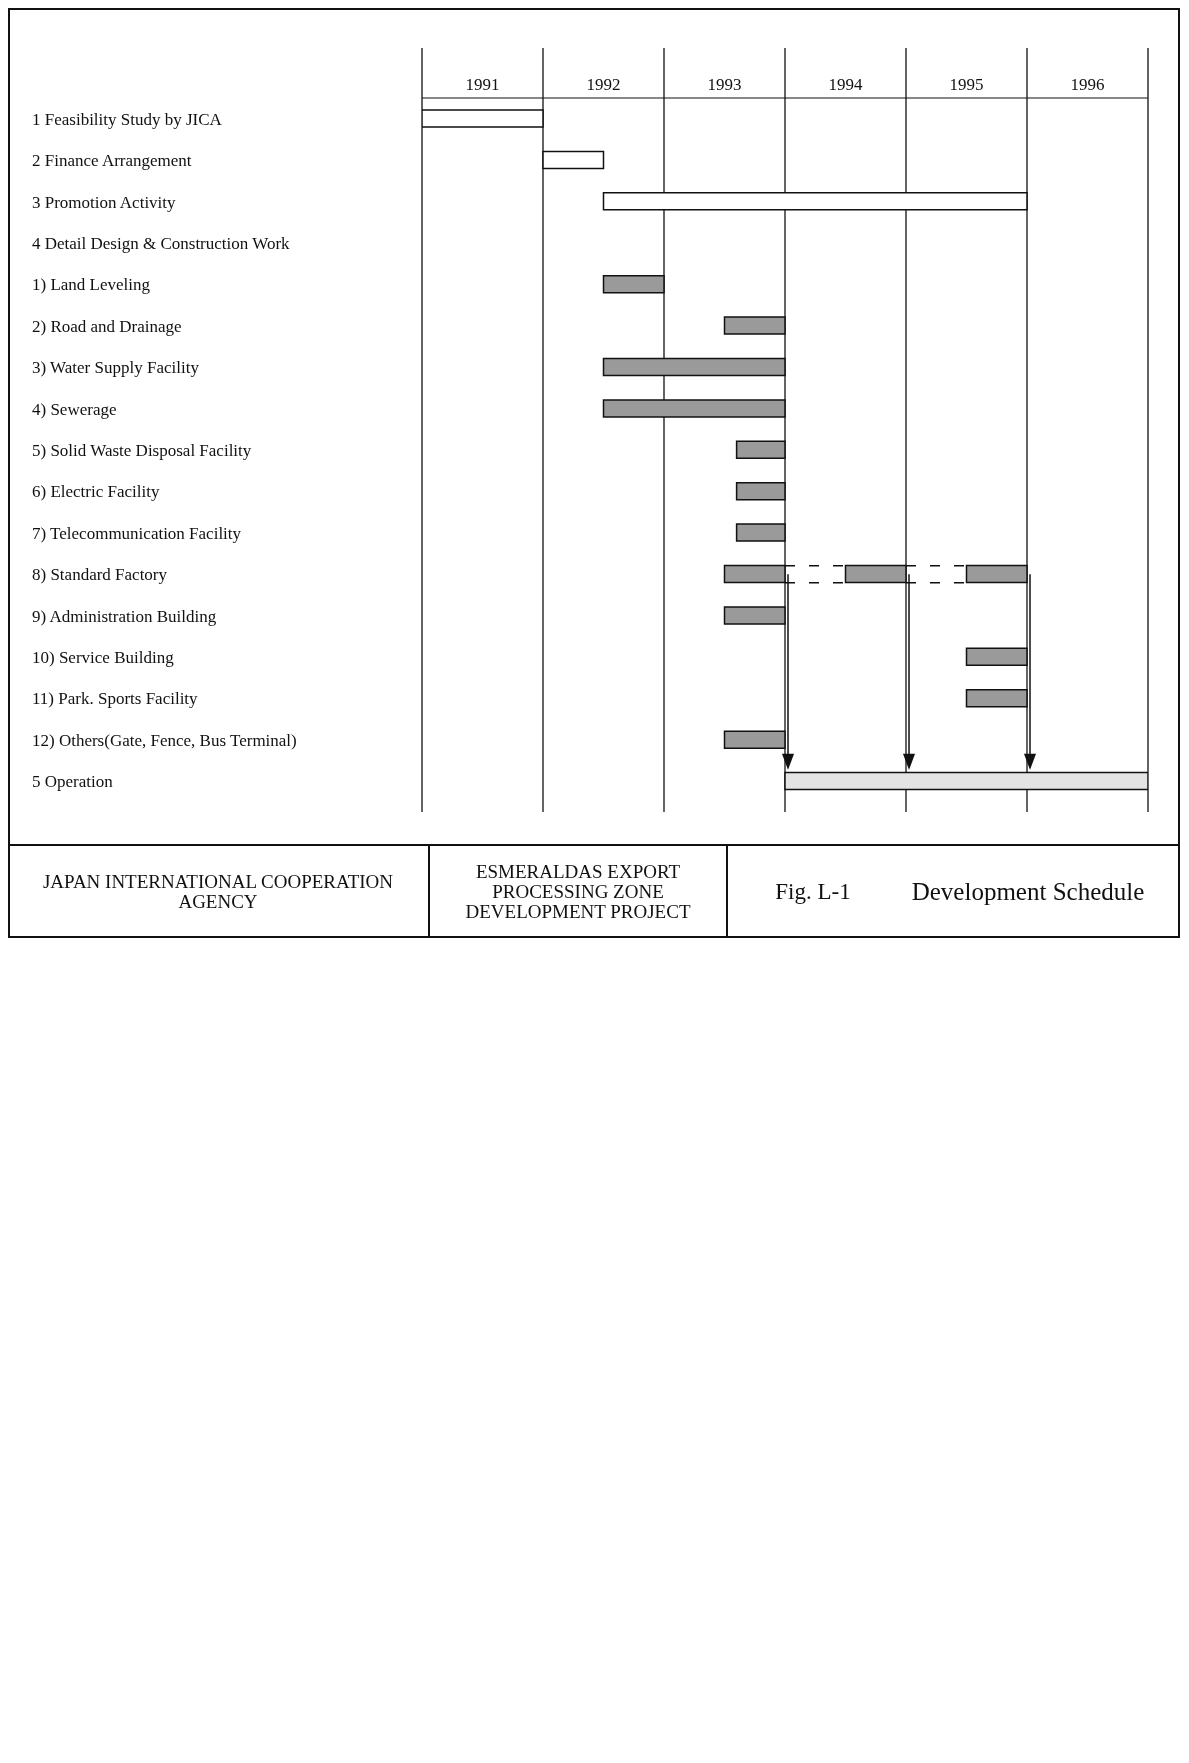  What do you see at coordinates (115, 699) in the screenshot?
I see `y-tick-label: 11) Park. Sports Facility` at bounding box center [115, 699].